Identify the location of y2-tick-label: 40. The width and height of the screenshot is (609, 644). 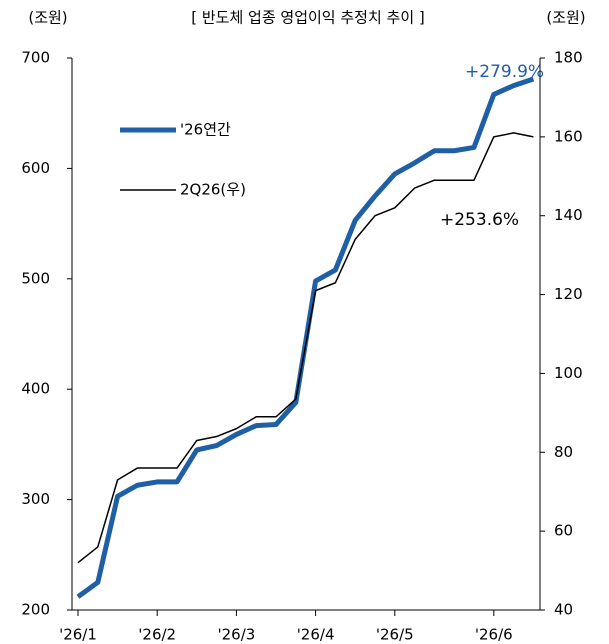
(563, 610).